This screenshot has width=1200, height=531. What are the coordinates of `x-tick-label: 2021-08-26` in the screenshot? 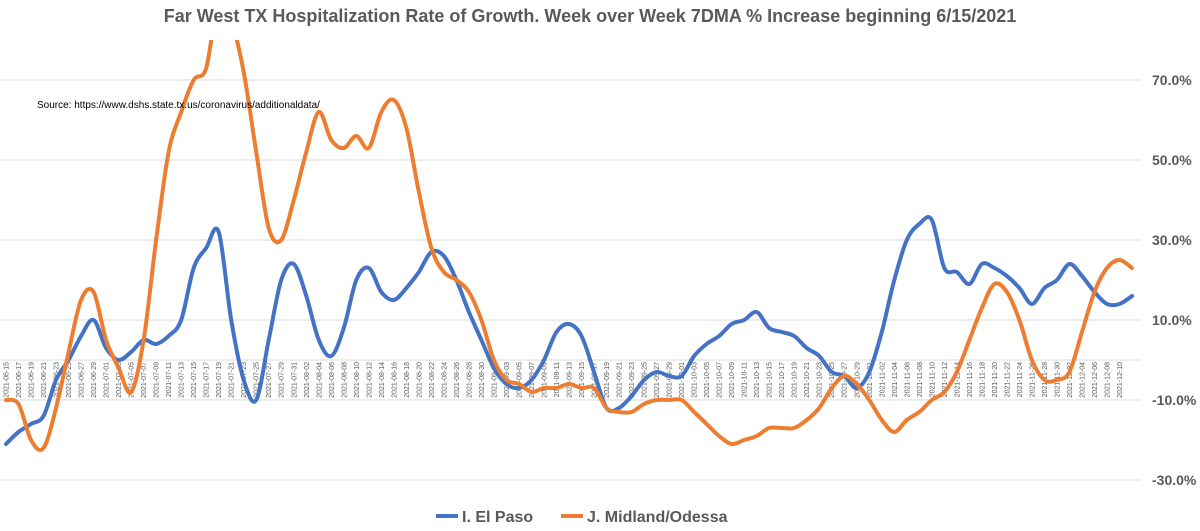 It's located at (457, 380).